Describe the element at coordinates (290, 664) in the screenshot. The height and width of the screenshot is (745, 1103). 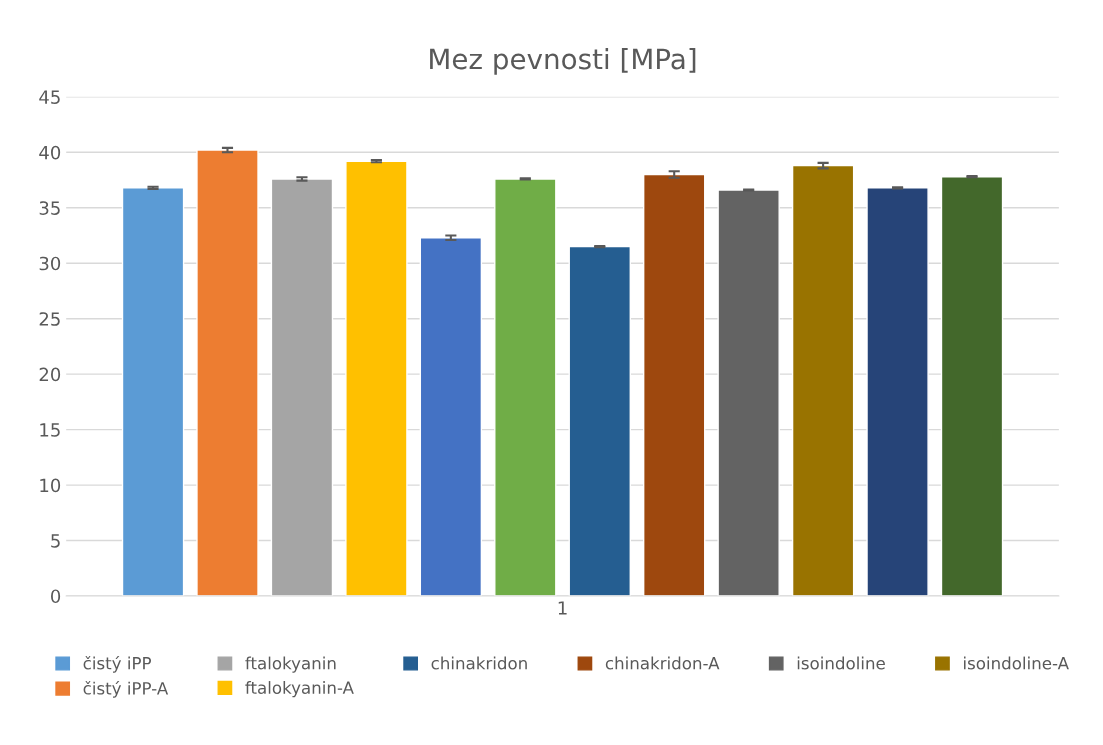
I see `legend-label: ftalokyanin` at that location.